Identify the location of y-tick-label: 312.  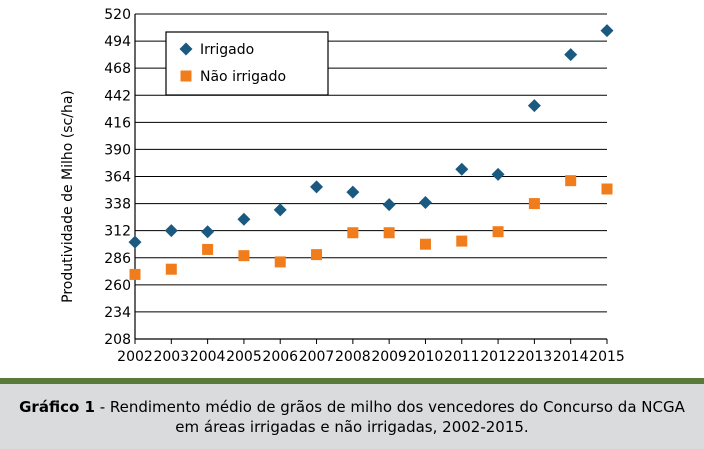
(117, 232).